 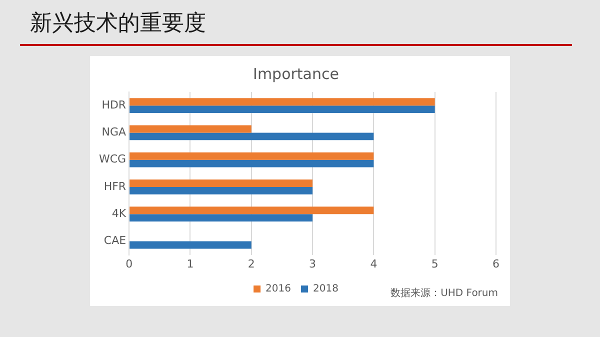 What do you see at coordinates (114, 105) in the screenshot?
I see `y-tick-label: HDR` at bounding box center [114, 105].